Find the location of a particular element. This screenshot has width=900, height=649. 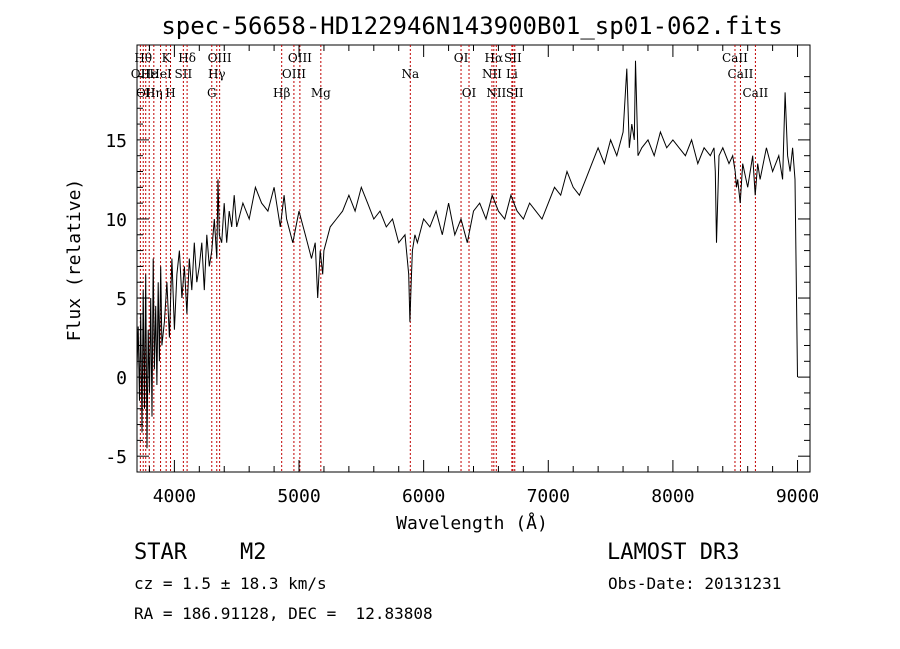

line-label-0: OII is located at coordinates (141, 74).